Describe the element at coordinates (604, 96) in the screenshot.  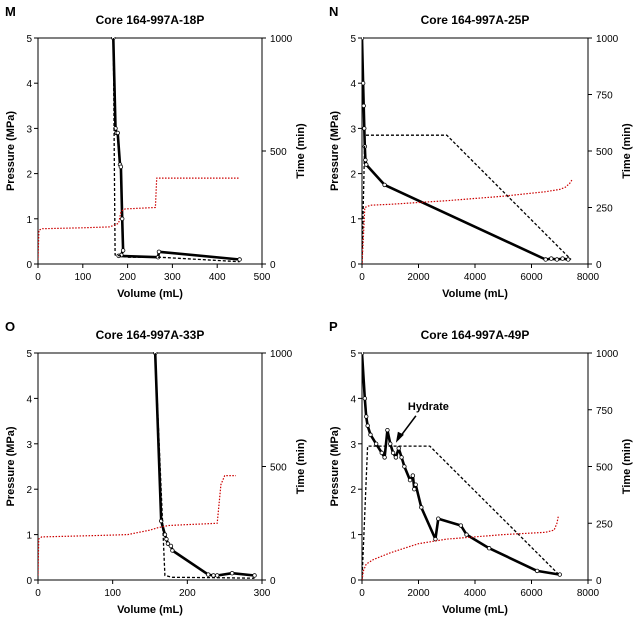
I see `y2-tick-label: 750` at that location.